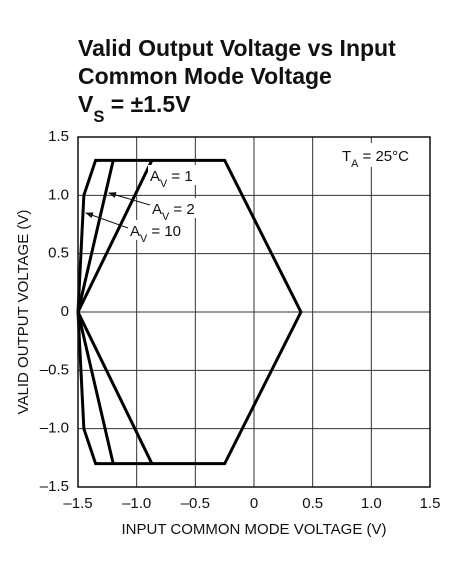 This screenshot has width=474, height=566. I want to click on subtitle-sub: S, so click(98, 116).